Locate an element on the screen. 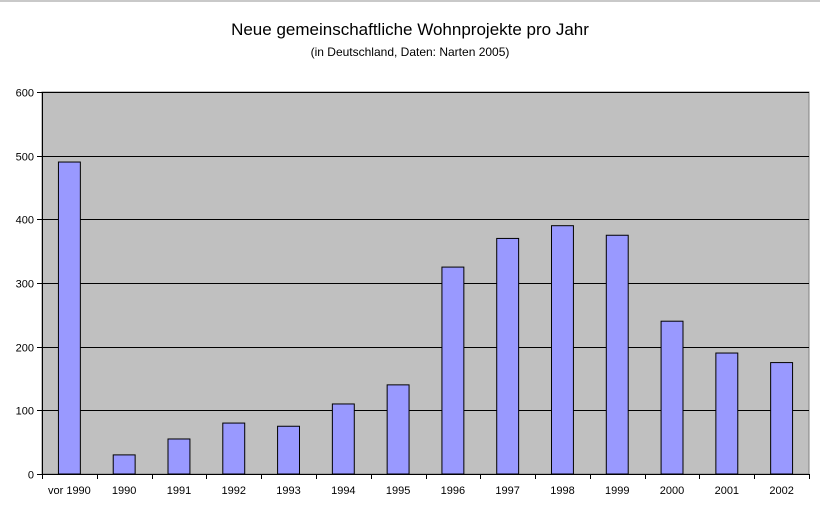  x-tick-label: 1992 is located at coordinates (234, 491).